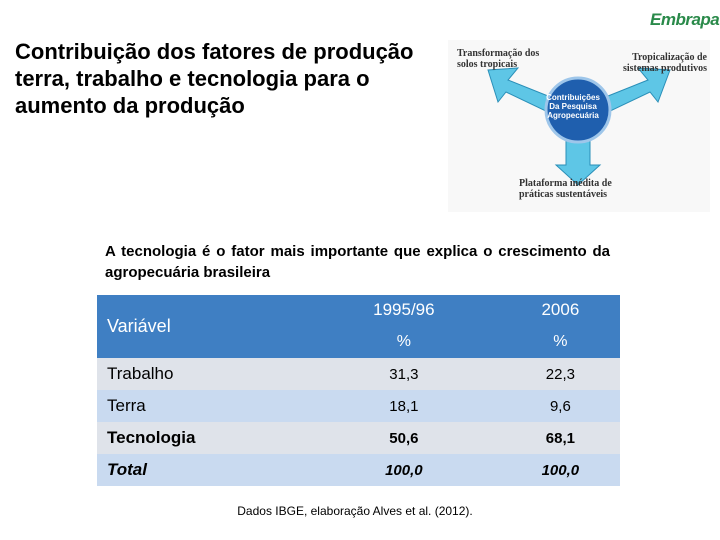  What do you see at coordinates (202, 438) in the screenshot?
I see `row-label: Tecnologia` at bounding box center [202, 438].